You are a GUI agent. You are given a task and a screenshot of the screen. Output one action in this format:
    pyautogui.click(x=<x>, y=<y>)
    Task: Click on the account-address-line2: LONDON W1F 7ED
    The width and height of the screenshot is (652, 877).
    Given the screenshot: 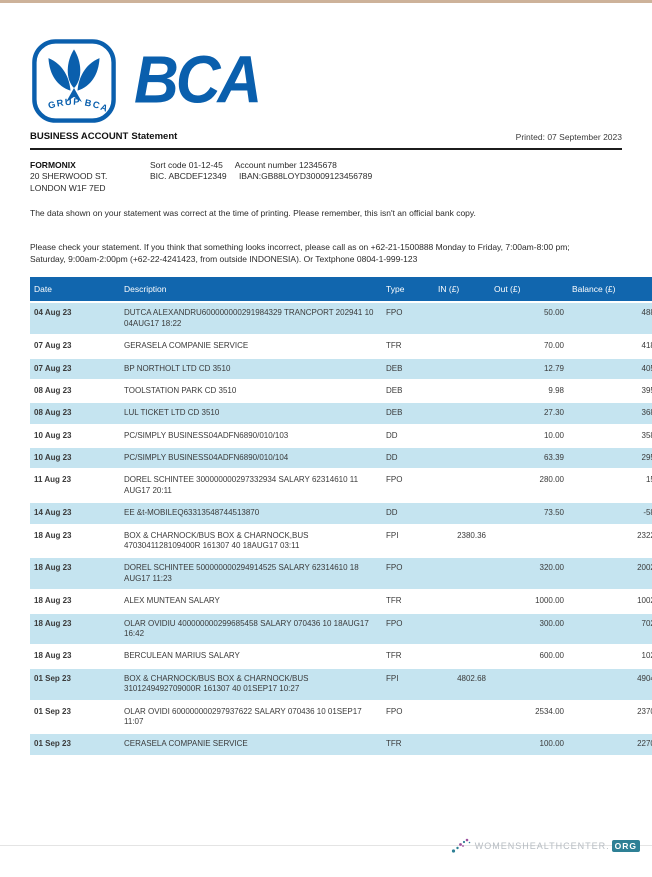 What is the action you would take?
    pyautogui.click(x=68, y=187)
    